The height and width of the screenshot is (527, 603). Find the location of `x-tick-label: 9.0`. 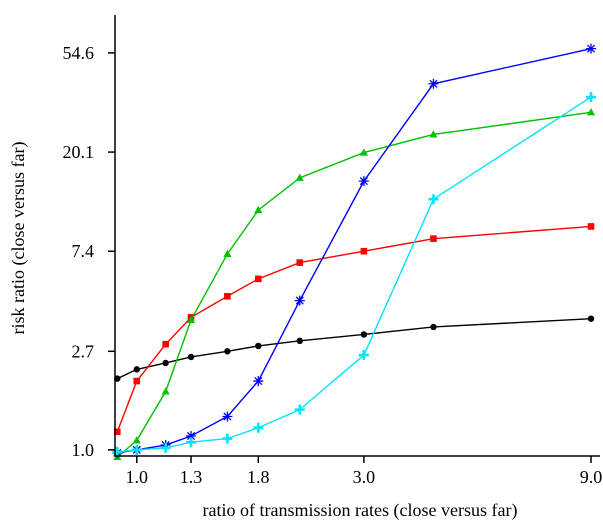

x-tick-label: 9.0 is located at coordinates (591, 477).